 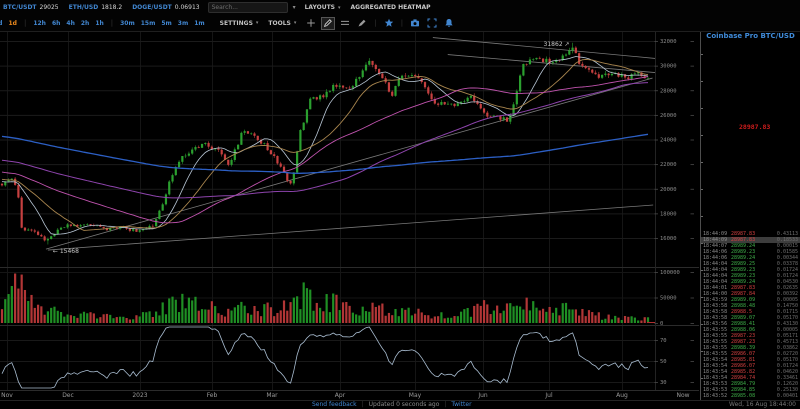 What do you see at coordinates (787, 288) in the screenshot?
I see `trade-size: 0.02635` at bounding box center [787, 288].